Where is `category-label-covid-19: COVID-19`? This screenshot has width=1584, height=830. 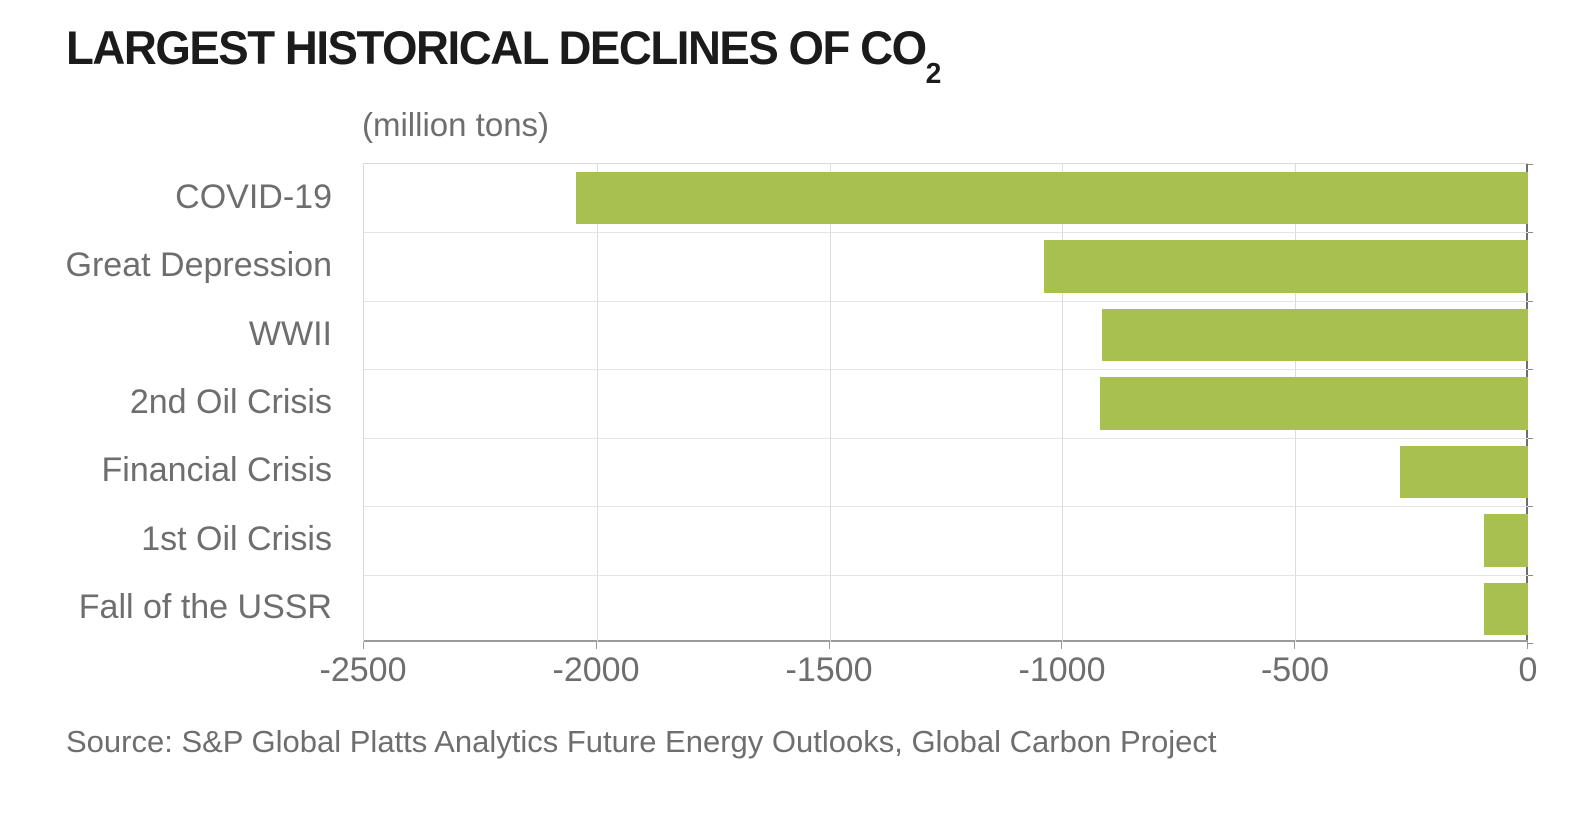 category-label-covid-19: COVID-19 is located at coordinates (253, 196).